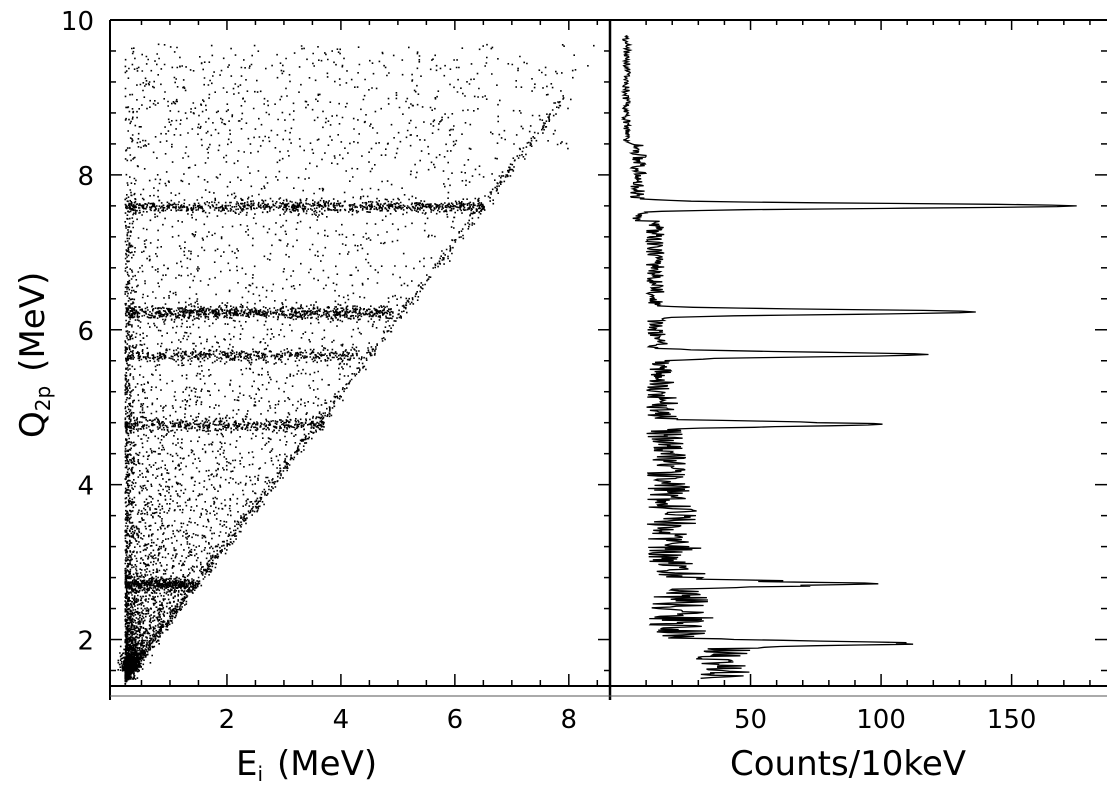 This screenshot has height=788, width=1107. I want to click on scatter-ylabel: Q2p (MeV), so click(34, 355).